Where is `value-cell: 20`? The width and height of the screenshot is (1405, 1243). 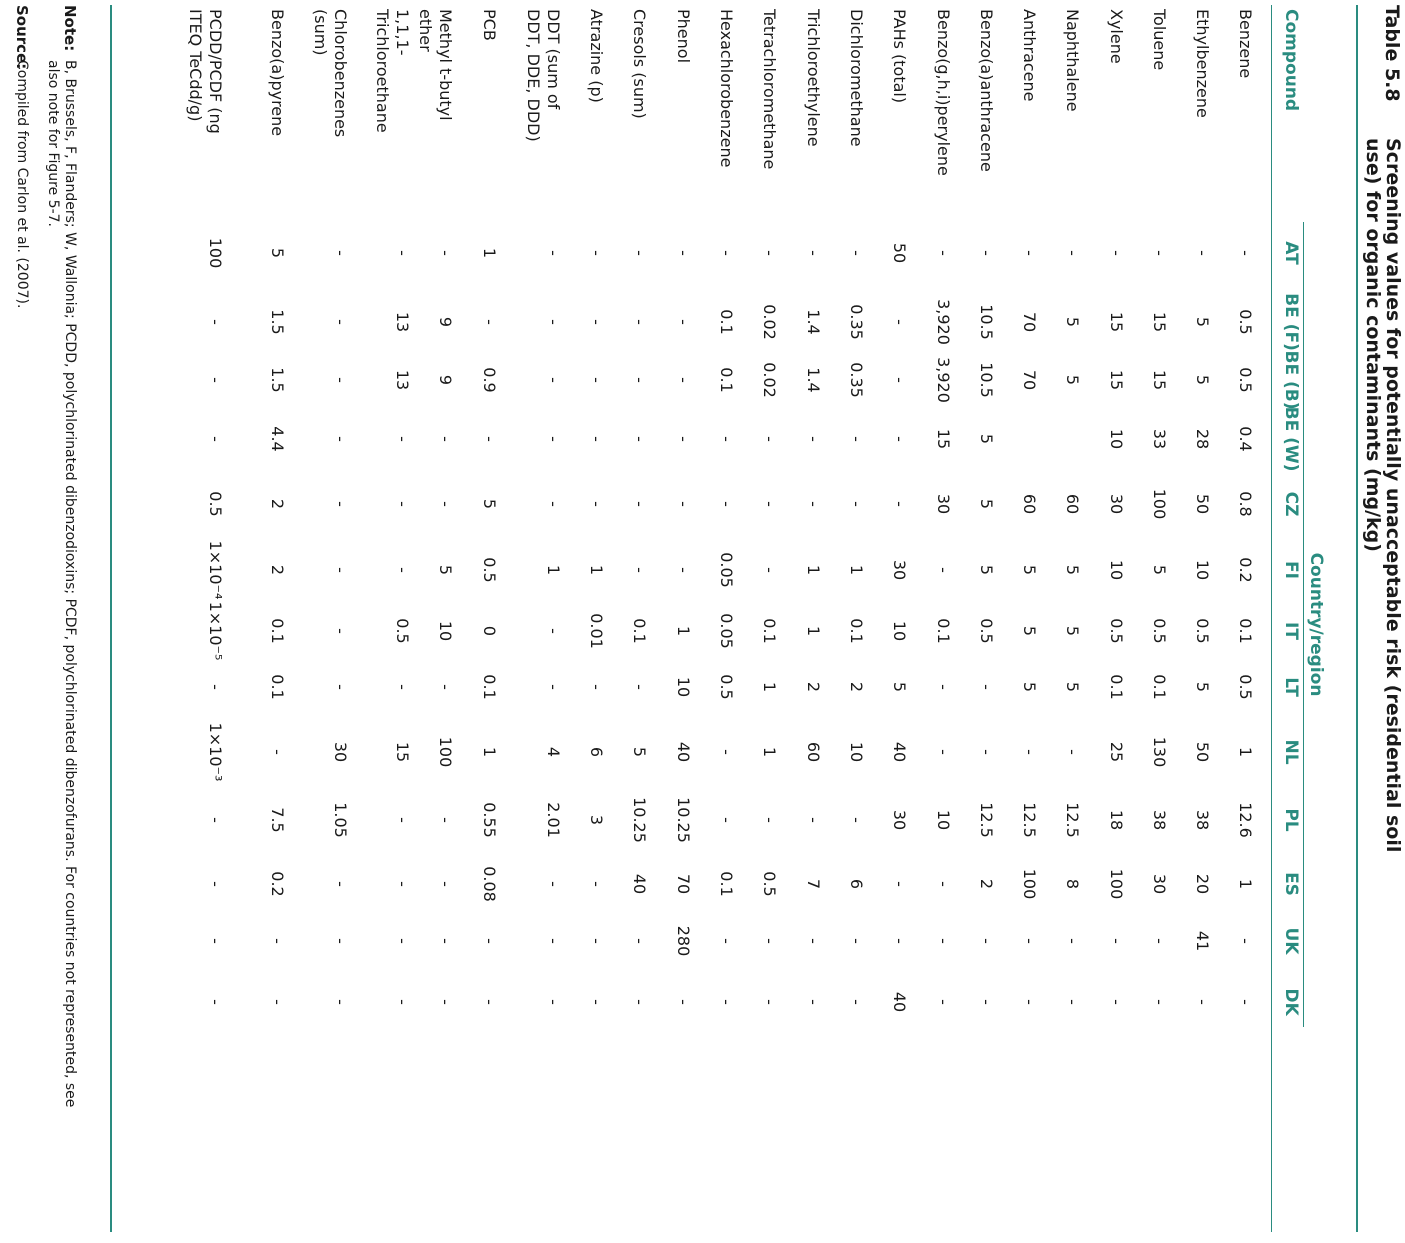
value-cell: 20 is located at coordinates (1202, 884).